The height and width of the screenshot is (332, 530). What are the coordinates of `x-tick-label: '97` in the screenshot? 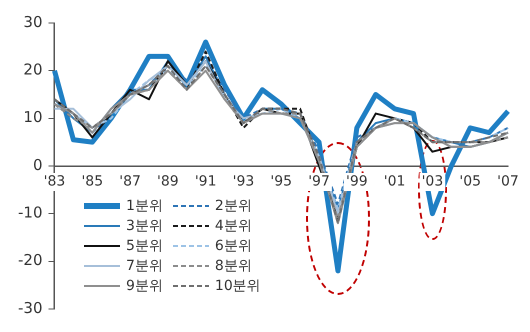 It's located at (319, 182).